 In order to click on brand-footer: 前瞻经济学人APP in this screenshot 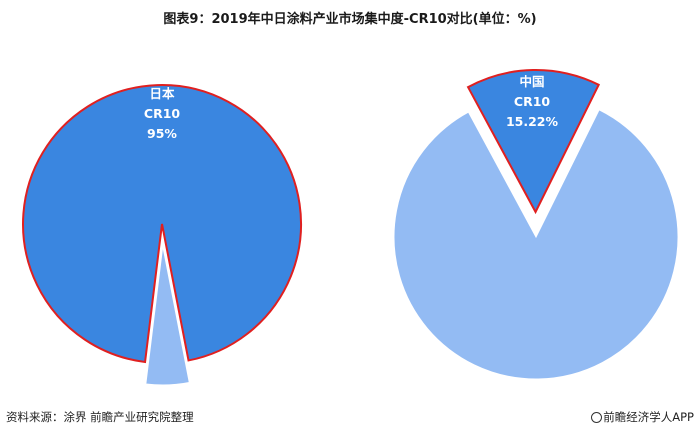, I will do `click(642, 417)`.